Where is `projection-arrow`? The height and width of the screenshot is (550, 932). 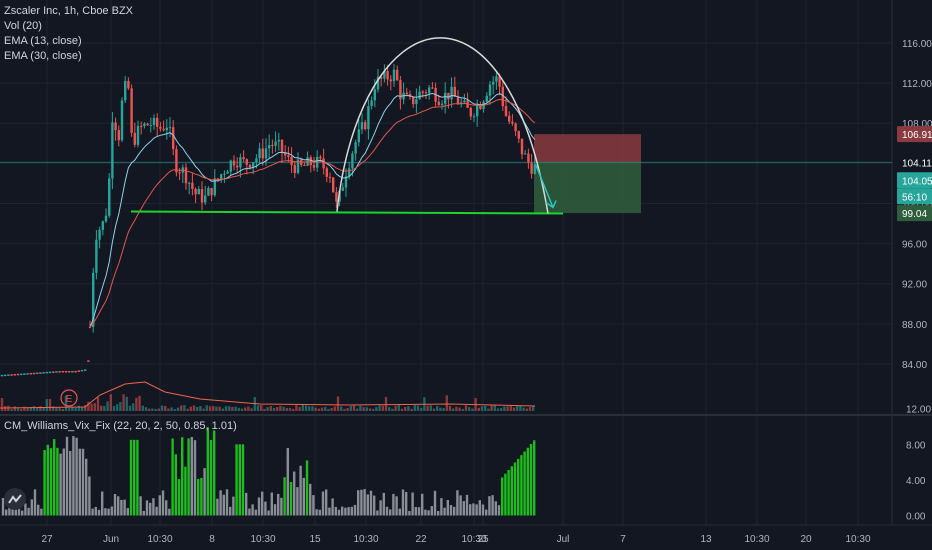 projection-arrow is located at coordinates (544, 186).